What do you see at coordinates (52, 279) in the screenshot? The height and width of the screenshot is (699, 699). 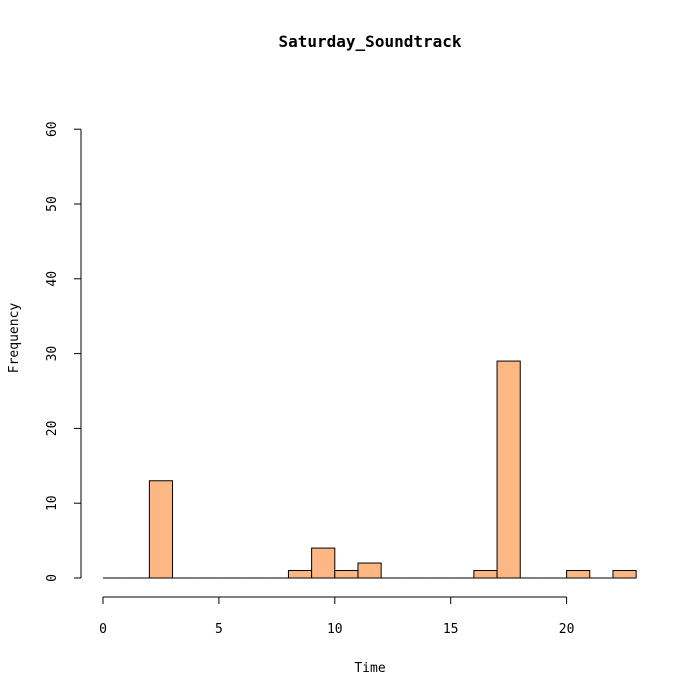 I see `y-tick-label: 40` at bounding box center [52, 279].